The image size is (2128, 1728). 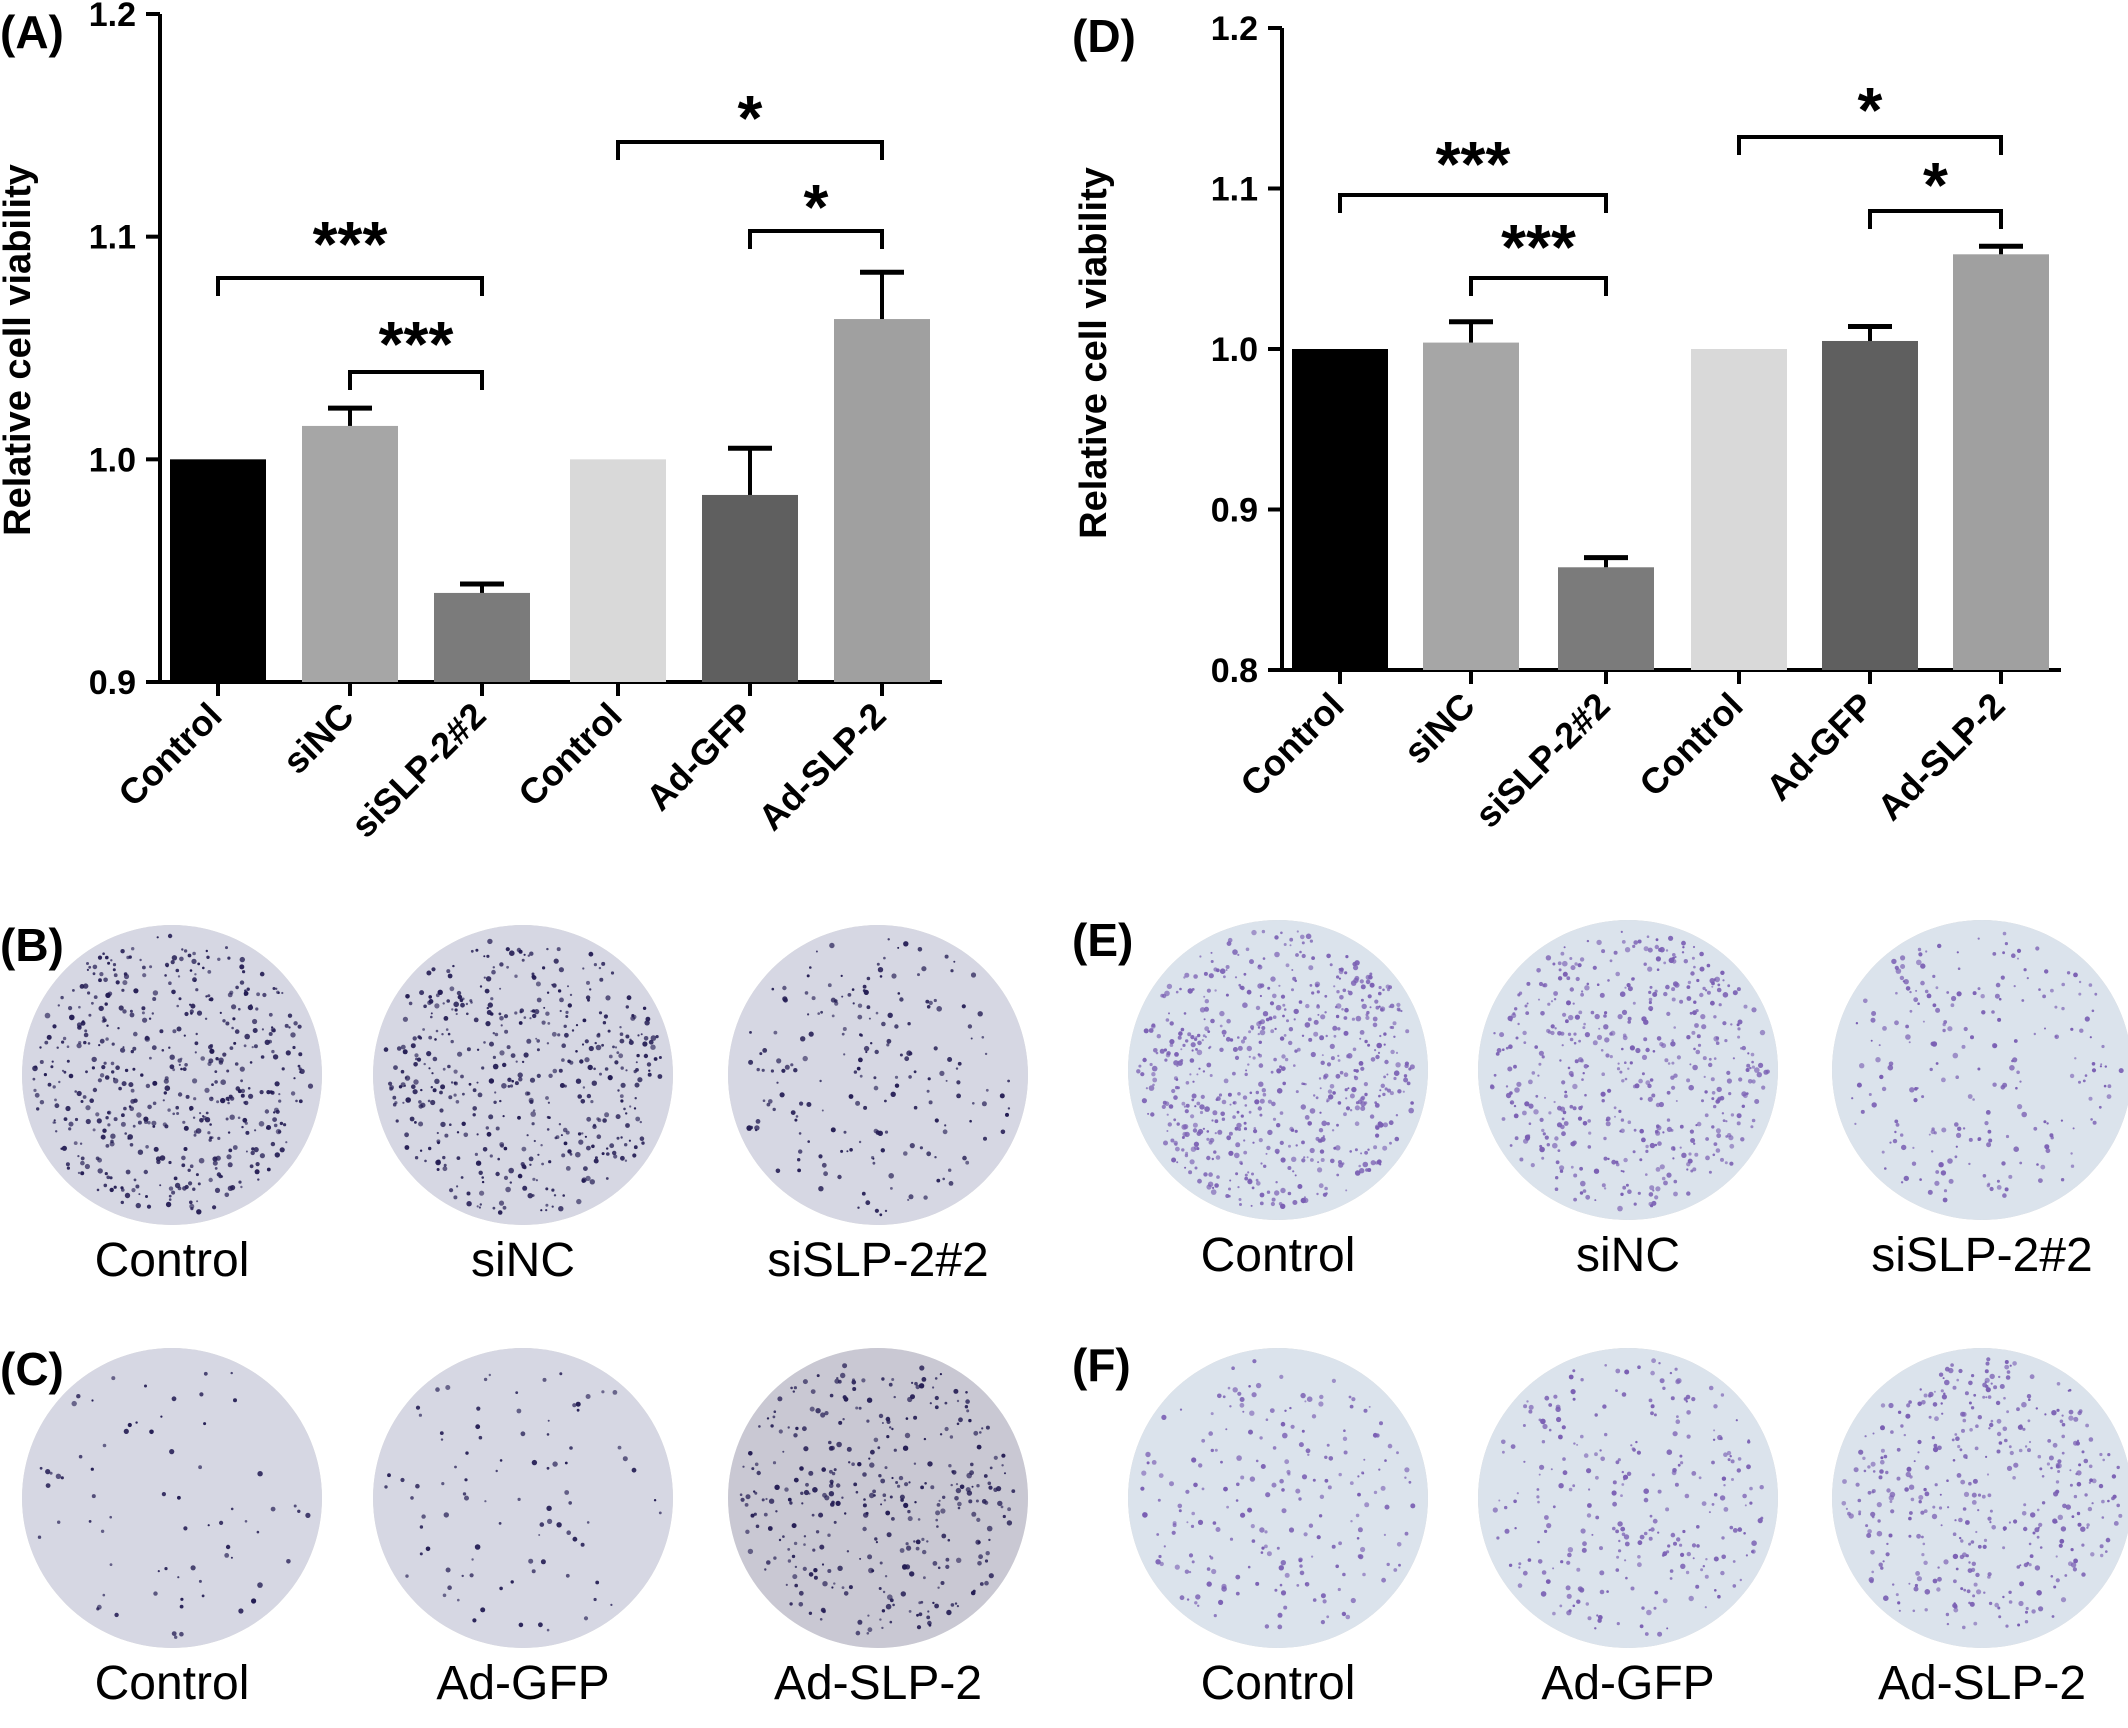 I want to click on plate-label: siNC, so click(x=1628, y=1255).